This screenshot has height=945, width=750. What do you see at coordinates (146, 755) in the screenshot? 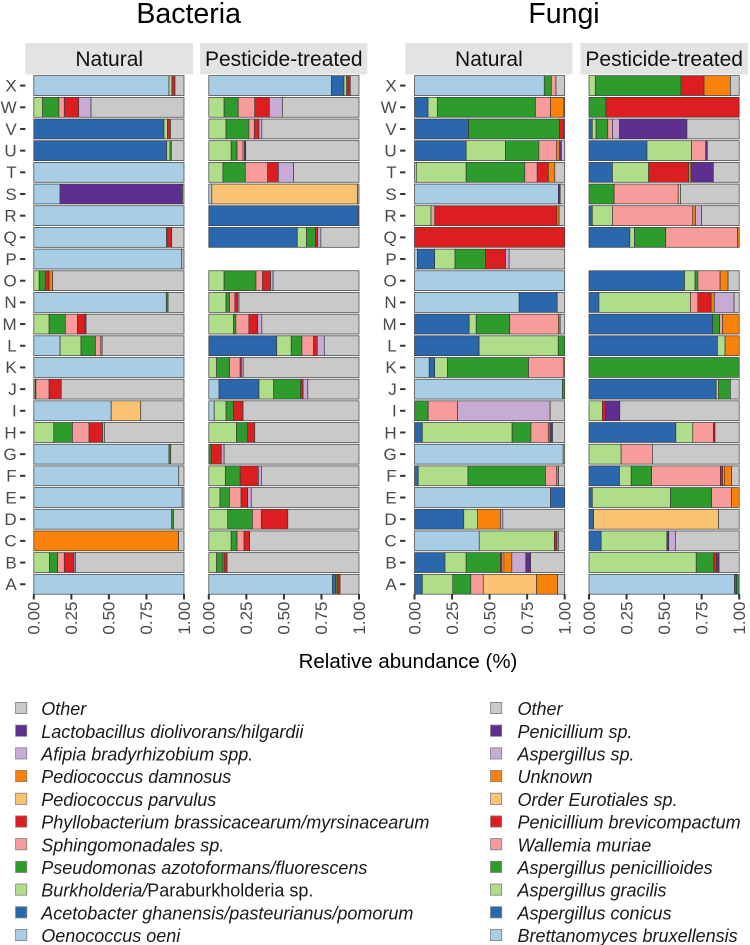
I see `svg-text: Afipia bradyrhizobium spp.` at bounding box center [146, 755].